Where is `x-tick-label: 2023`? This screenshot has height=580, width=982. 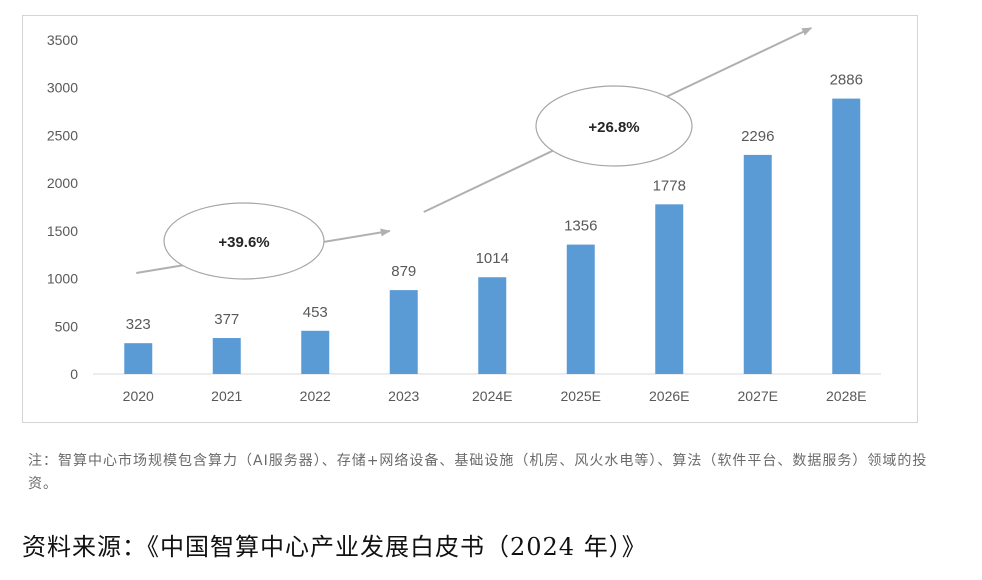 x-tick-label: 2023 is located at coordinates (403, 396).